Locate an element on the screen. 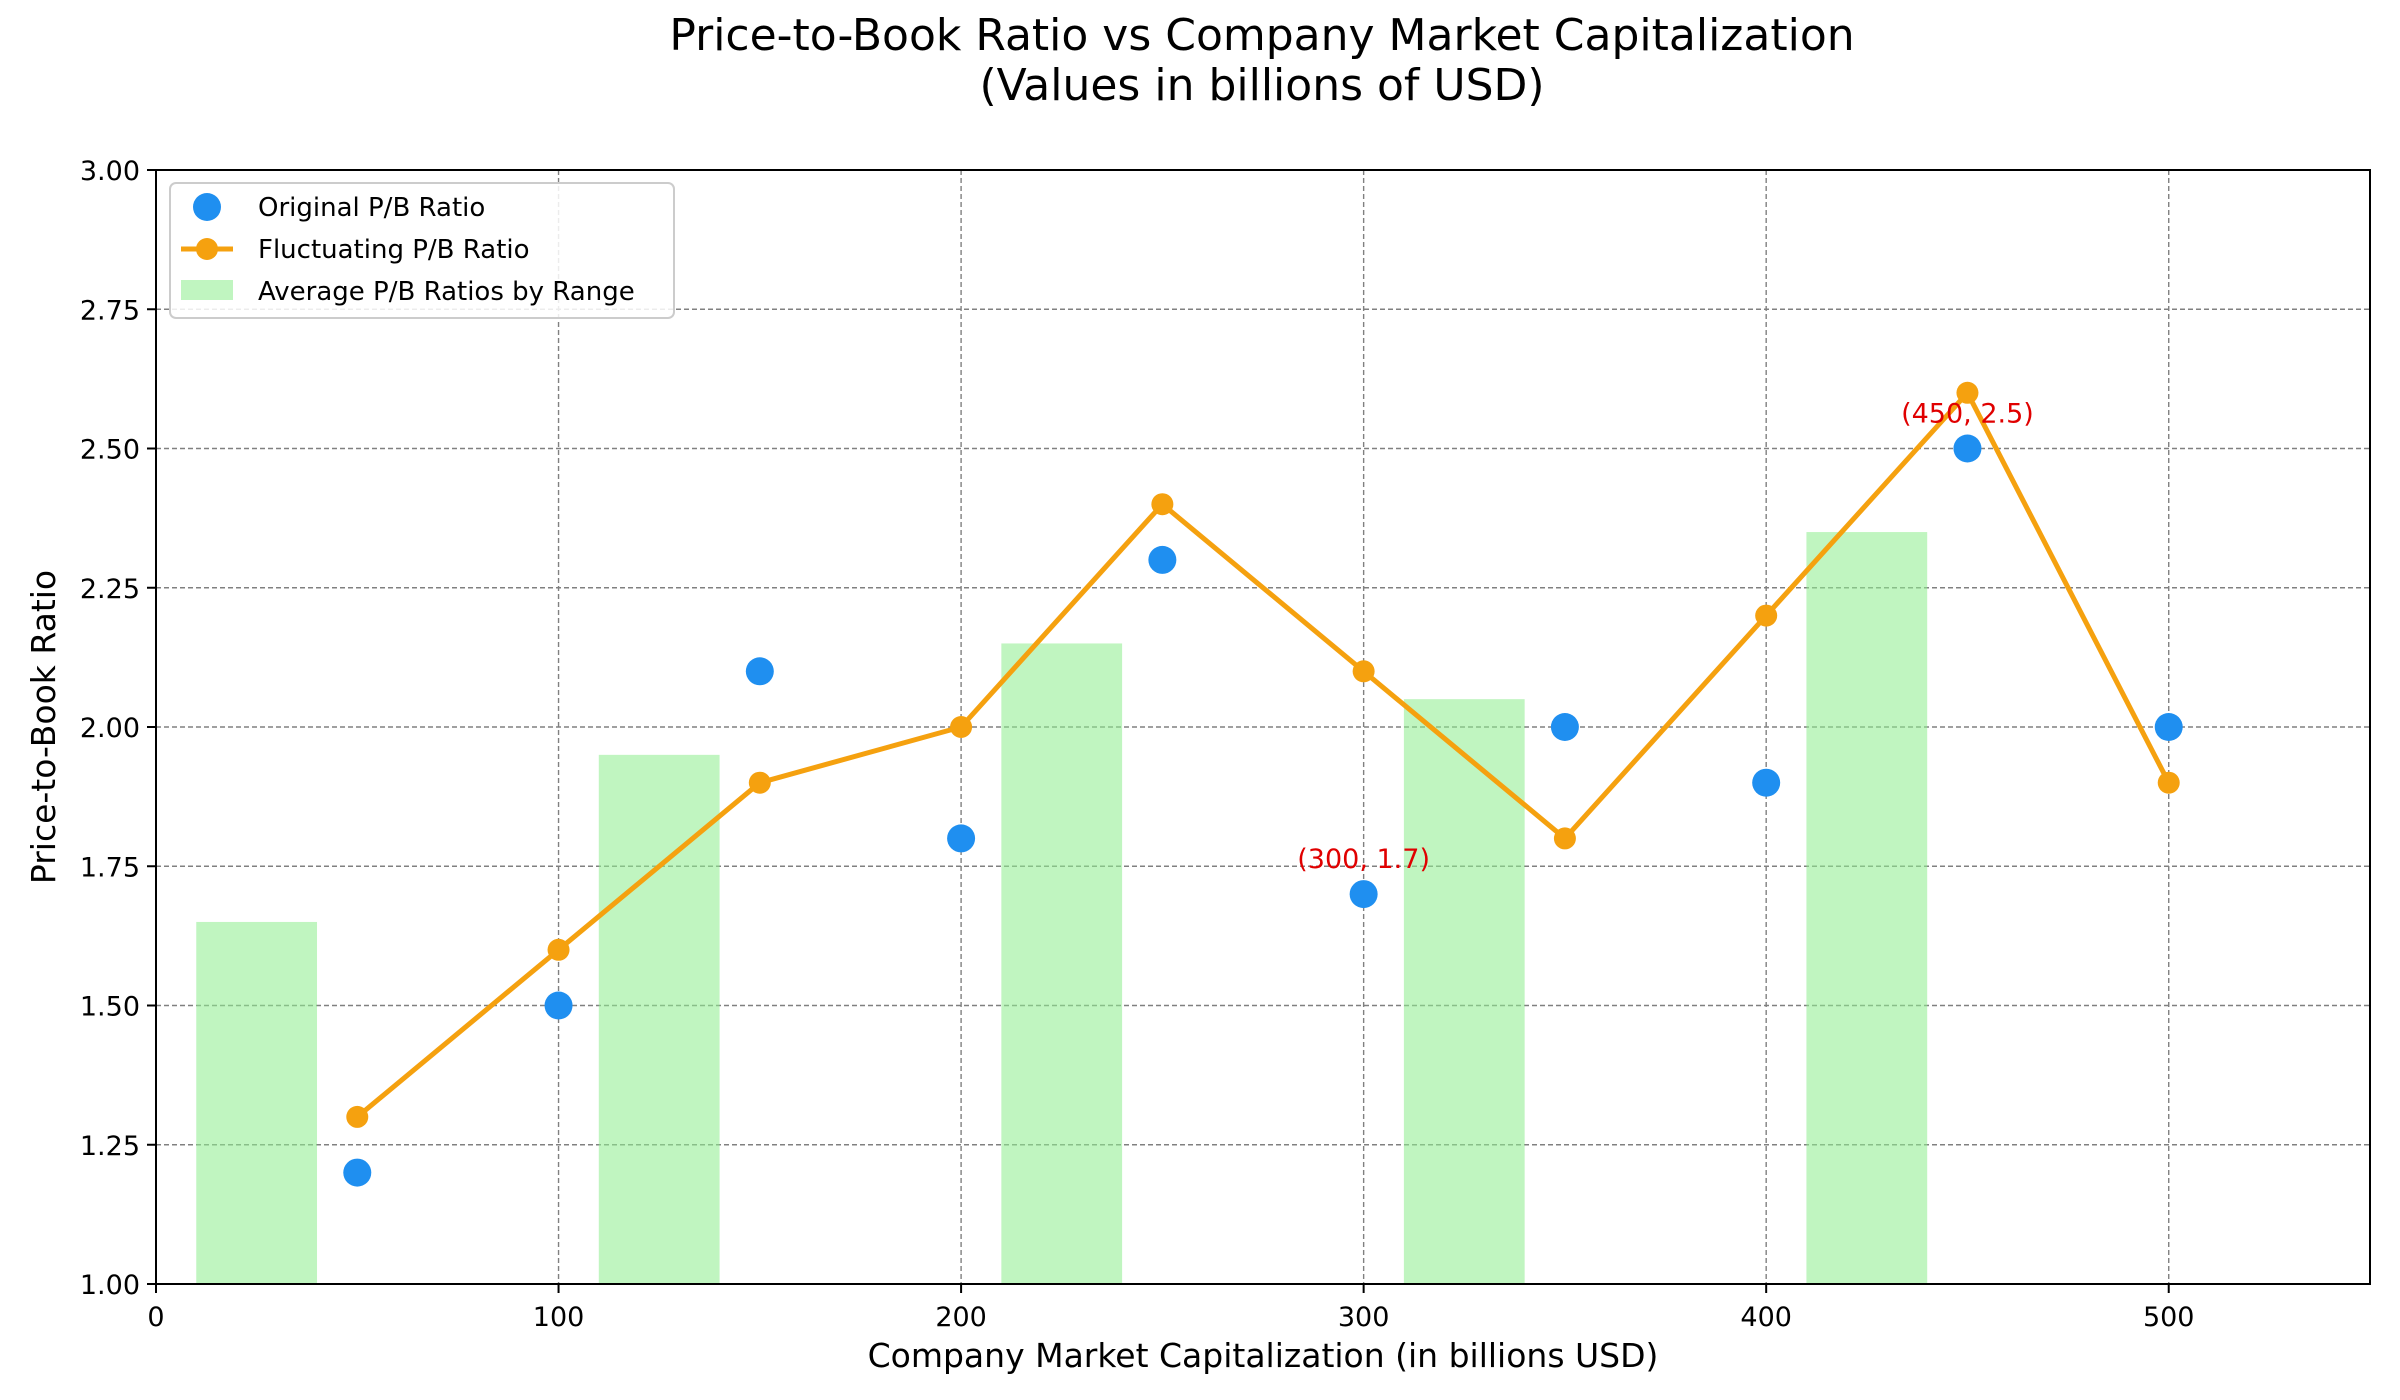 This screenshot has height=1400, width=2400. x-tick-label: 300 is located at coordinates (1364, 1317).